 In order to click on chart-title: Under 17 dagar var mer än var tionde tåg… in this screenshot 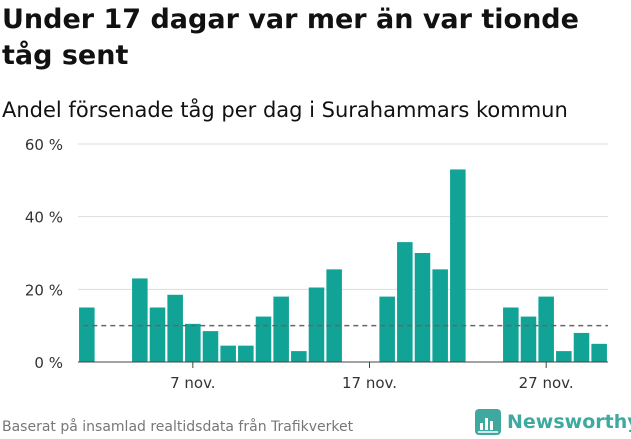, I will do `click(290, 37)`.